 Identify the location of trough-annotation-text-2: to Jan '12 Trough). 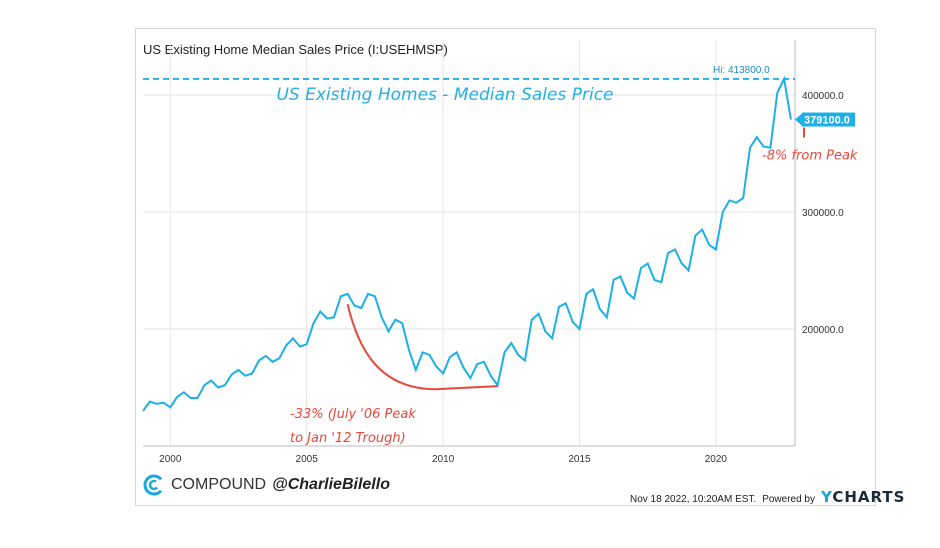
(348, 438).